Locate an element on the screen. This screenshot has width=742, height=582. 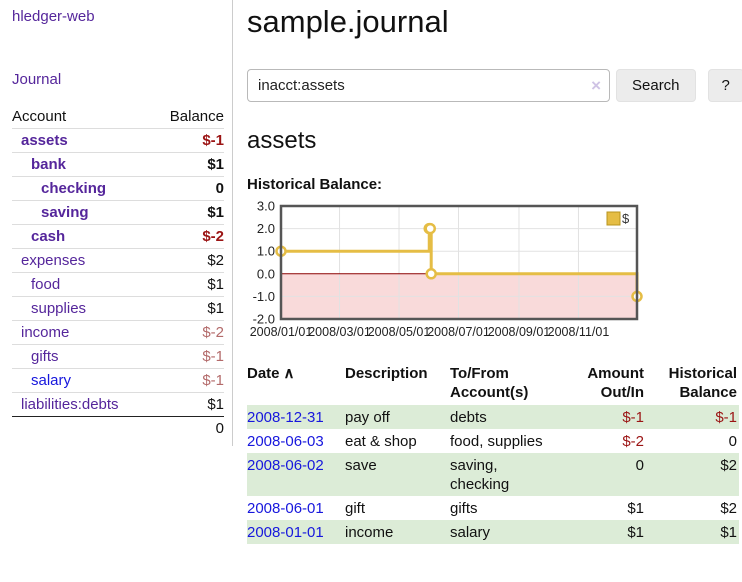
account-link-income: income is located at coordinates (45, 332).